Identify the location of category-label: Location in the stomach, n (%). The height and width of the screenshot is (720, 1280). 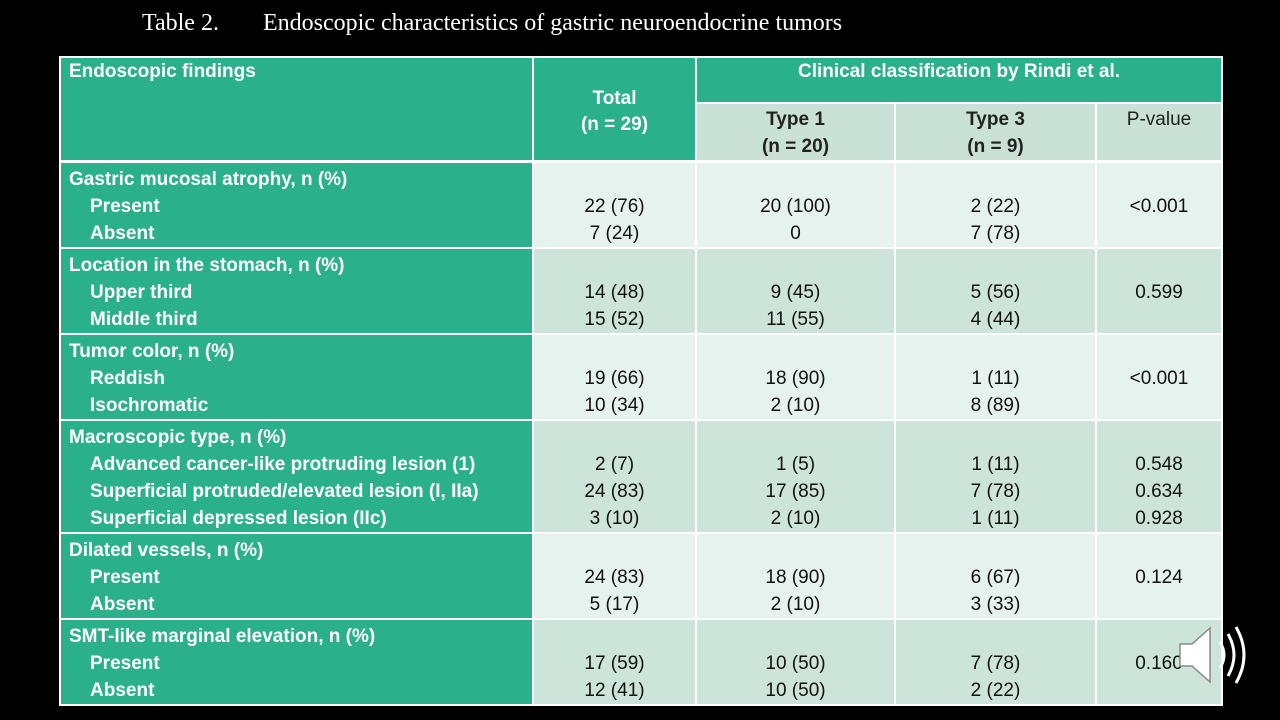
(207, 265).